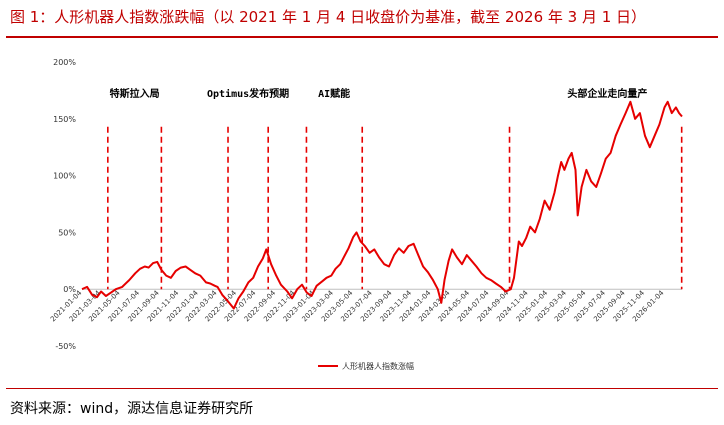  I want to click on title-rule, so click(362, 37).